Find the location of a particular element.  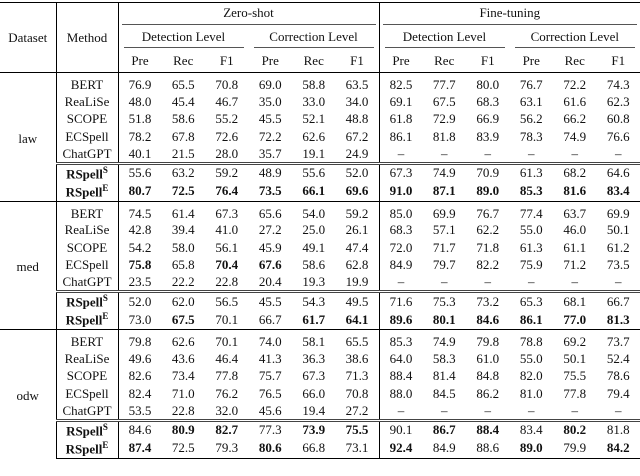

value-cell: 84.6 is located at coordinates (488, 320).